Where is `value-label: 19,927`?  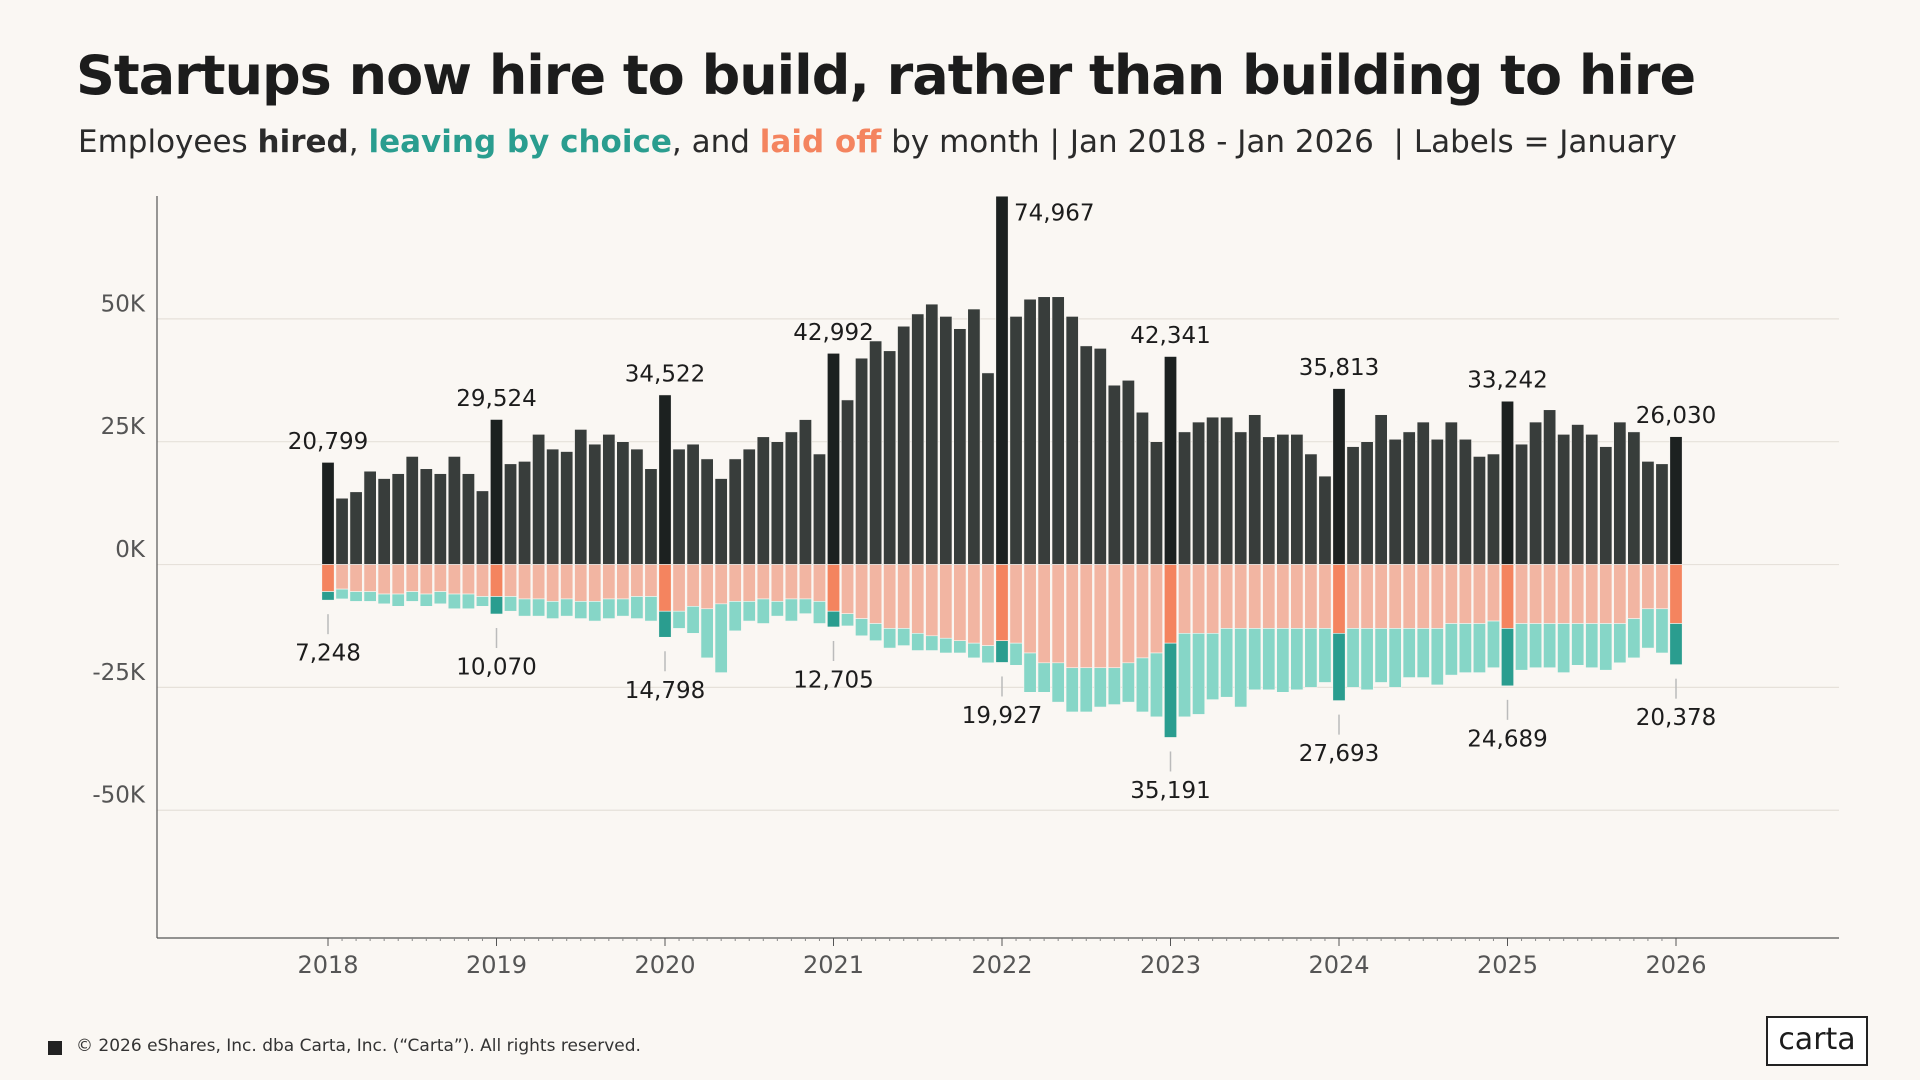 value-label: 19,927 is located at coordinates (1002, 716).